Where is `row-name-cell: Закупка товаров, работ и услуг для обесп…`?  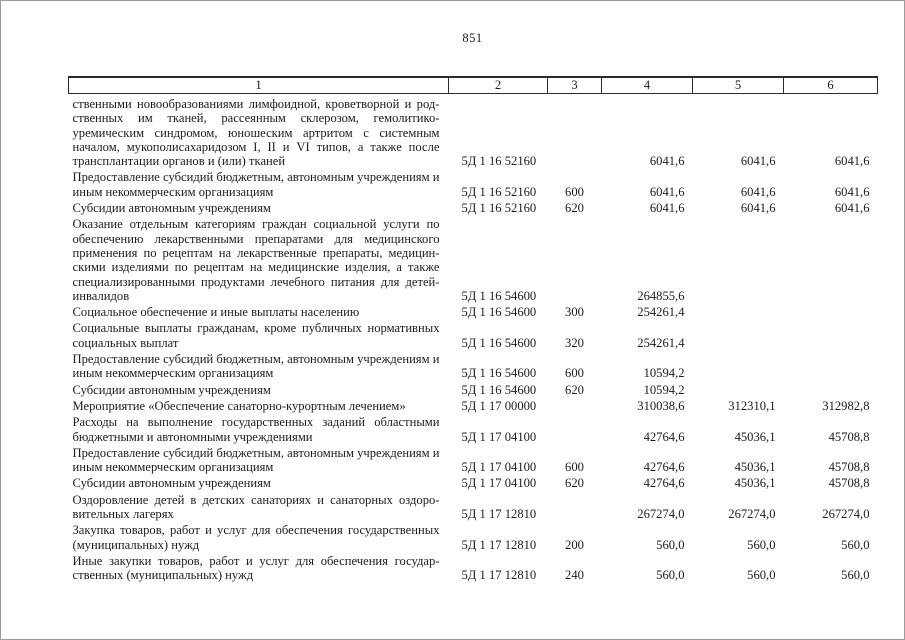 row-name-cell: Закупка товаров, работ и услуг для обесп… is located at coordinates (256, 537).